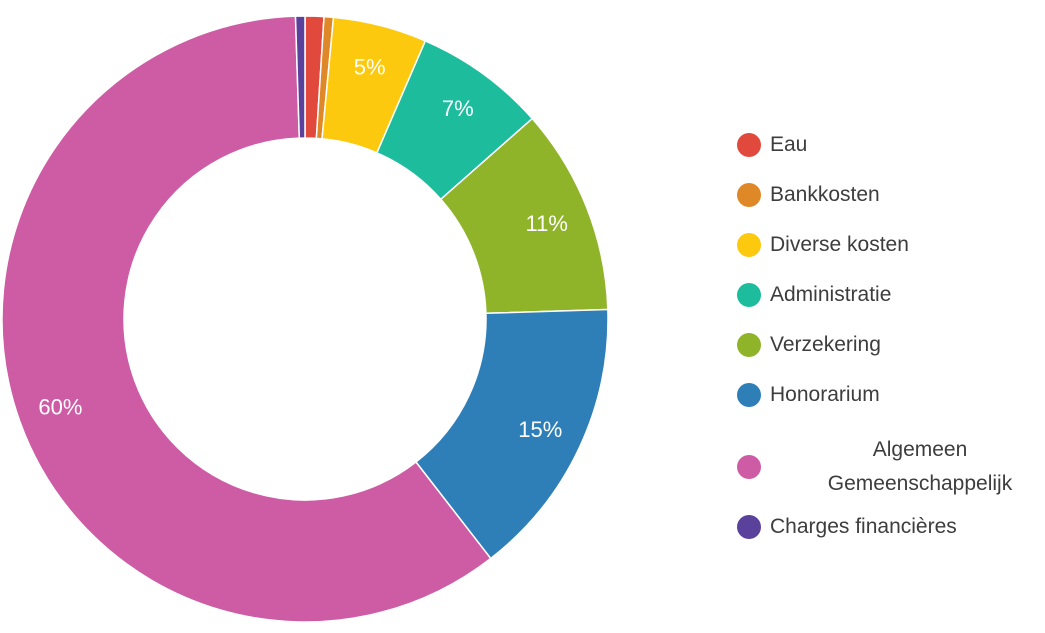 The image size is (1045, 633). What do you see at coordinates (749, 145) in the screenshot?
I see `legend-swatch-eau-icon` at bounding box center [749, 145].